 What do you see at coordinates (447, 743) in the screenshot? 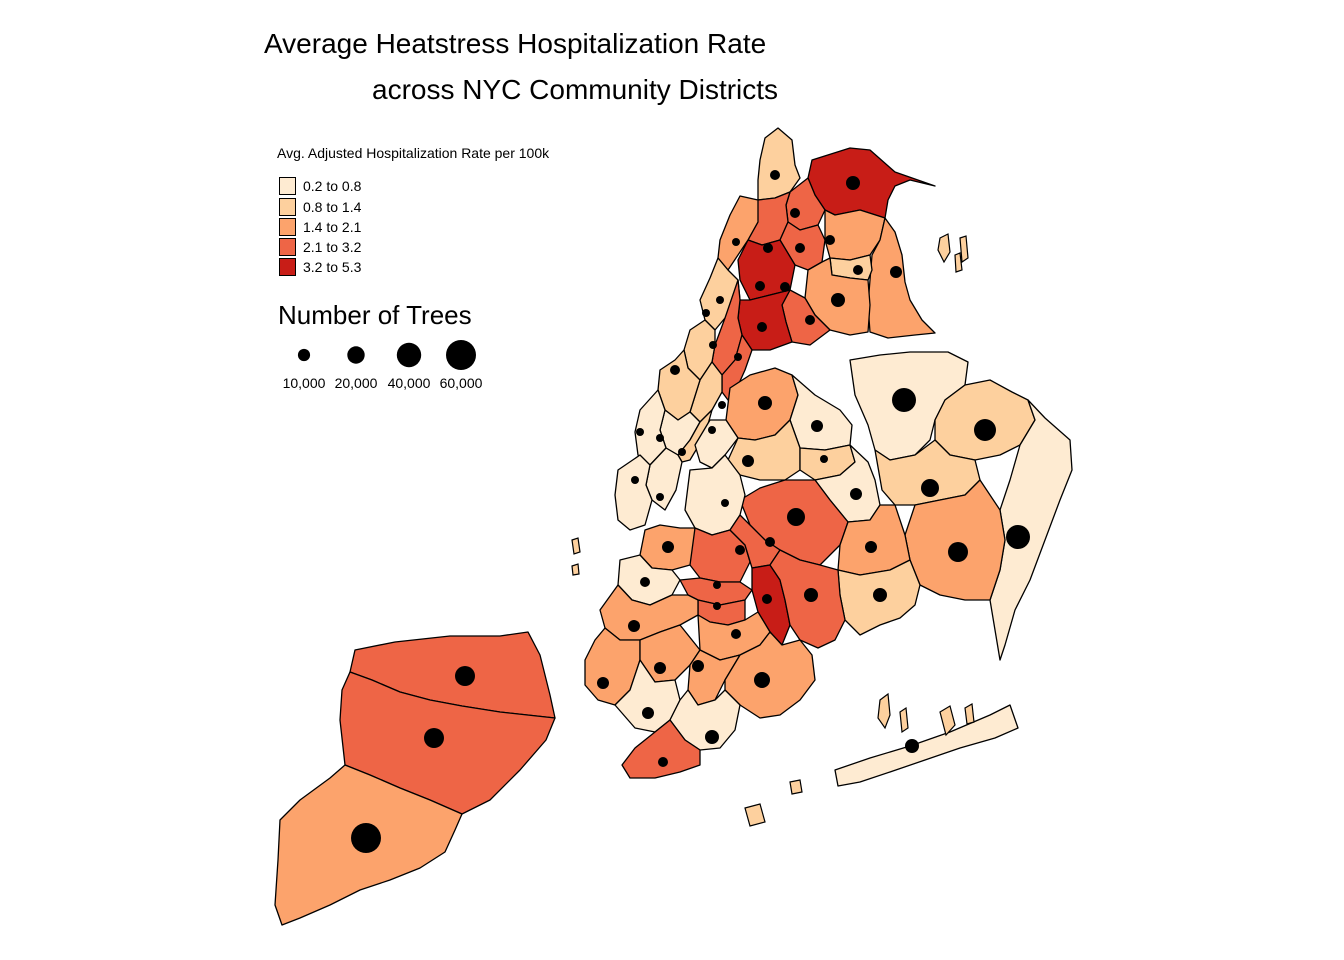
I see `district-staten-island-mid-island` at bounding box center [447, 743].